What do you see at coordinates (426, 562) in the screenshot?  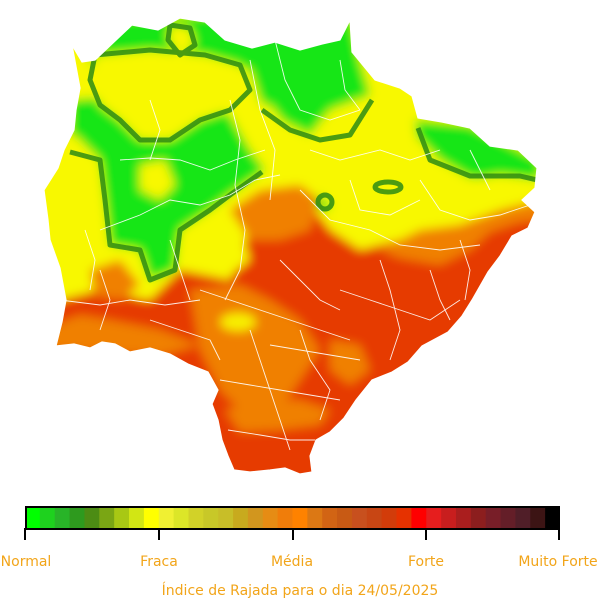 I see `legend-label-forte: Forte` at bounding box center [426, 562].